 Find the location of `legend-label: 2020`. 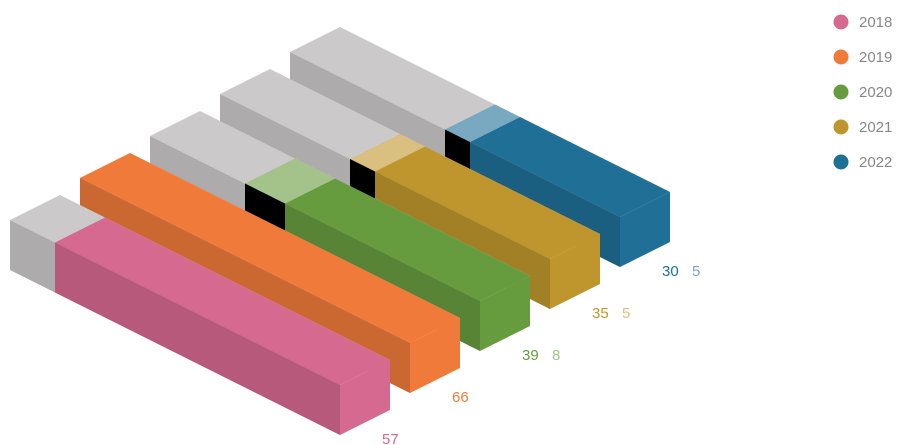

legend-label: 2020 is located at coordinates (875, 92).